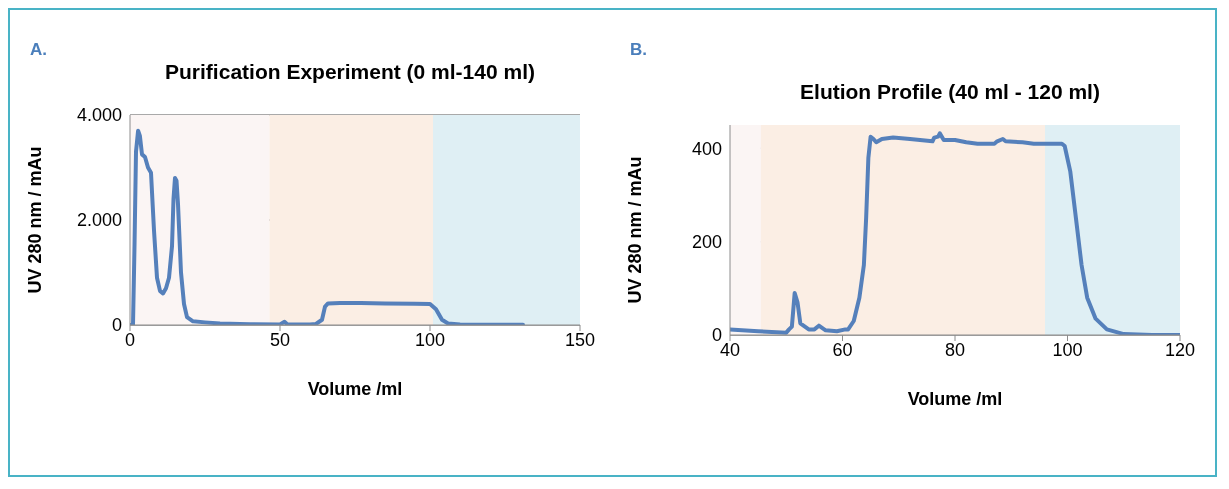 This screenshot has width=1229, height=489. What do you see at coordinates (116, 325) in the screenshot?
I see `y-tick-label: 0` at bounding box center [116, 325].